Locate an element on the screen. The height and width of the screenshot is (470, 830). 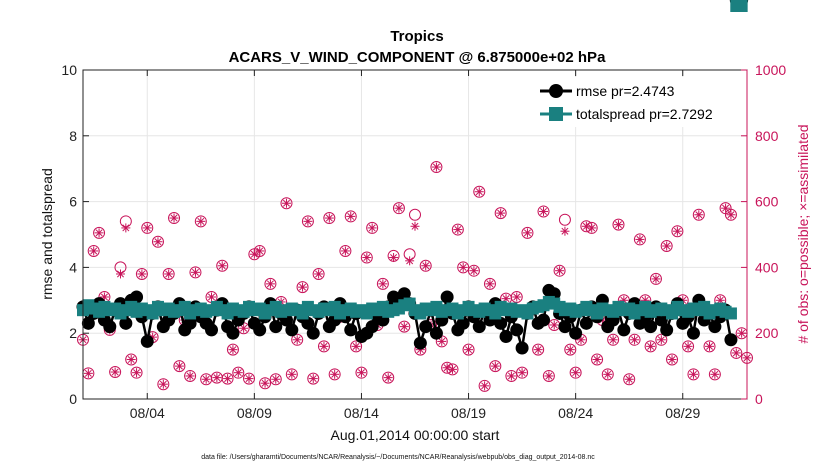
y2-tick-label: 800 is located at coordinates (767, 136).